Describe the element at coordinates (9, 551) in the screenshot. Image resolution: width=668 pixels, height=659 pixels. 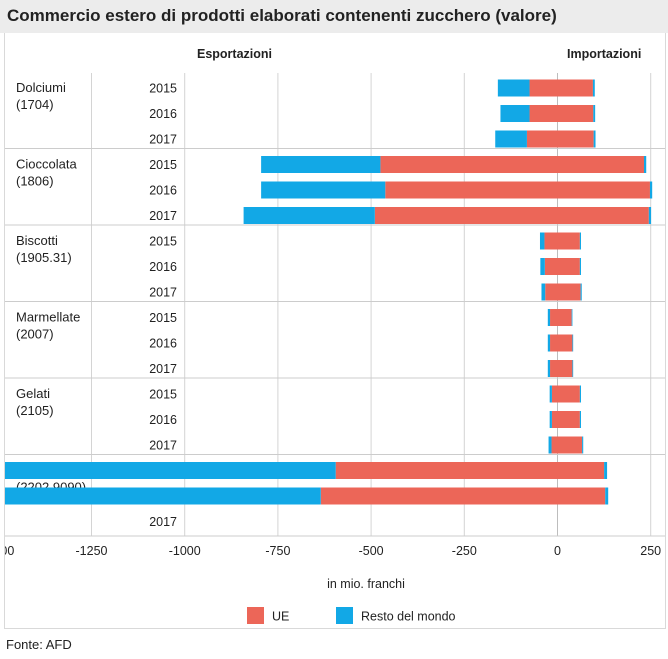
I see `x-tick-label: -1500` at that location.